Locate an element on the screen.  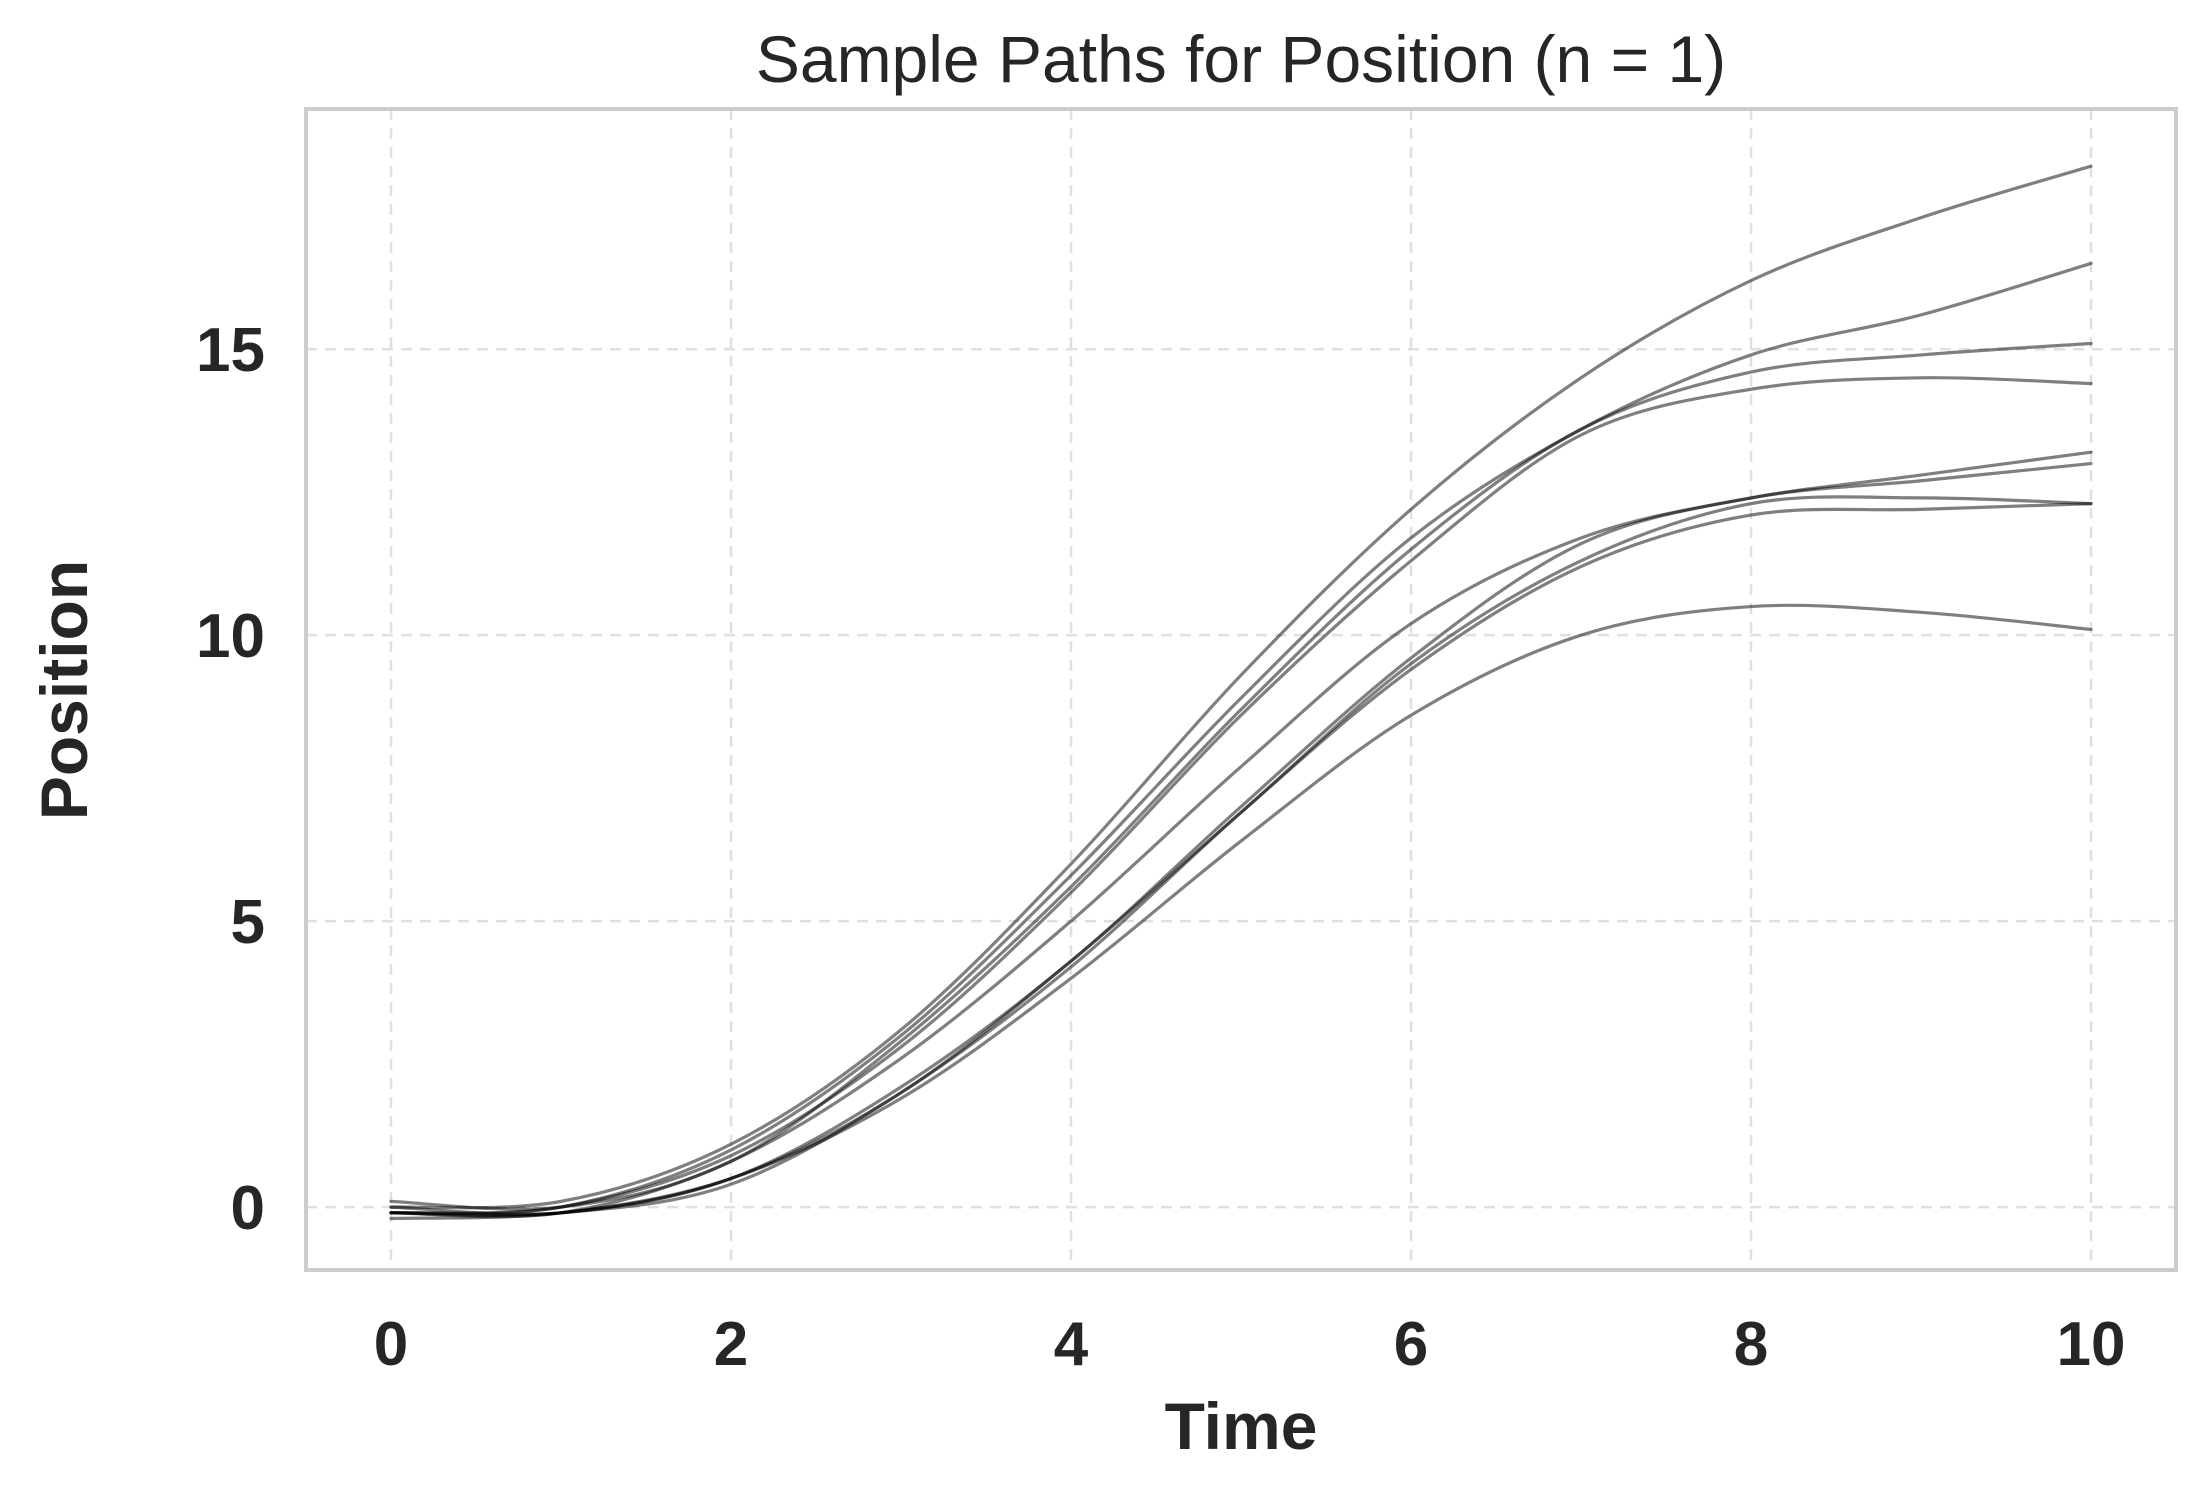
y-tick-label: 5 is located at coordinates (248, 922).